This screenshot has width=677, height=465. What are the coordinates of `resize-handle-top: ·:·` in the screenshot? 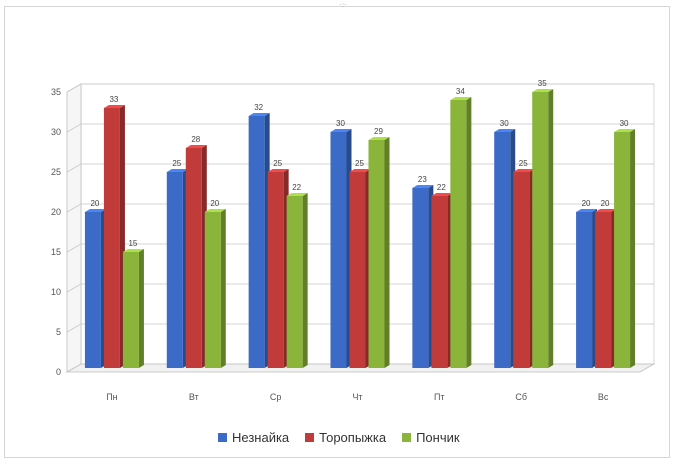 It's located at (343, 5).